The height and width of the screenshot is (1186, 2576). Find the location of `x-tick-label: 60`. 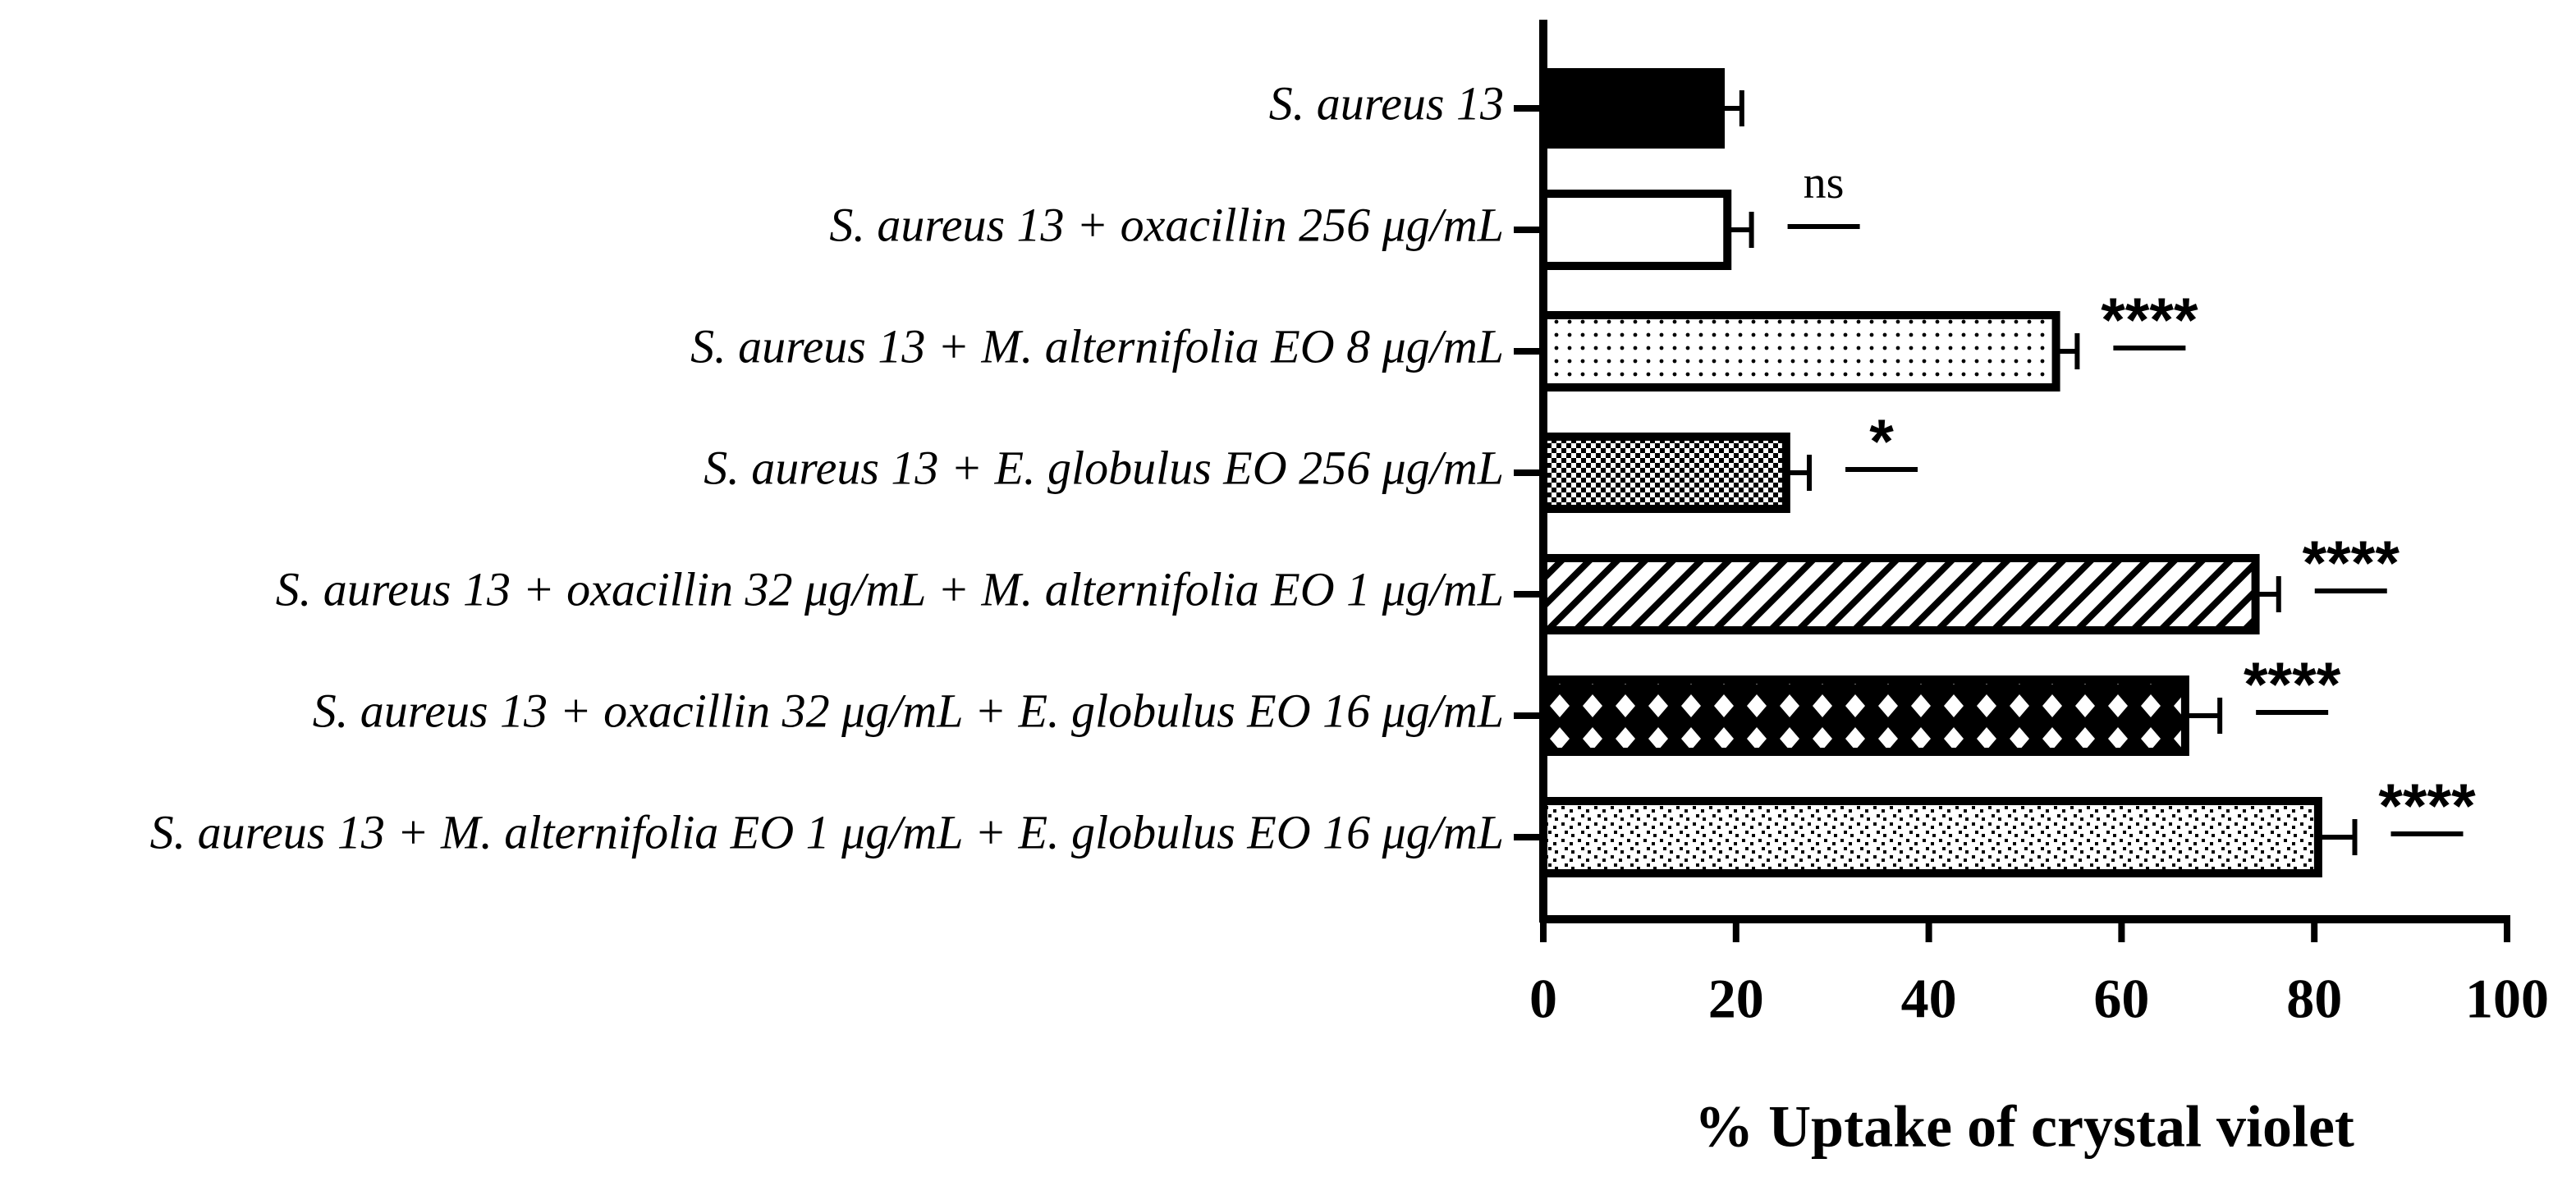

x-tick-label: 60 is located at coordinates (2121, 999).